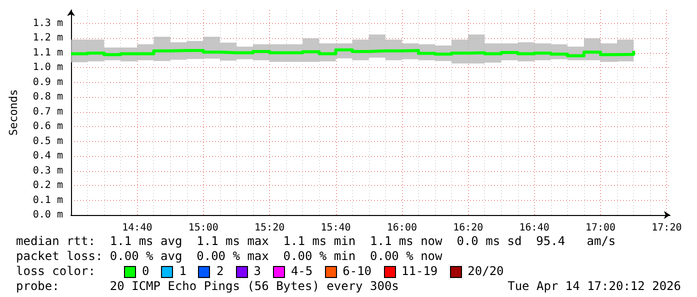 Image resolution: width=697 pixels, height=297 pixels. Describe the element at coordinates (269, 228) in the screenshot. I see `x-tick-label: 15:20` at that location.